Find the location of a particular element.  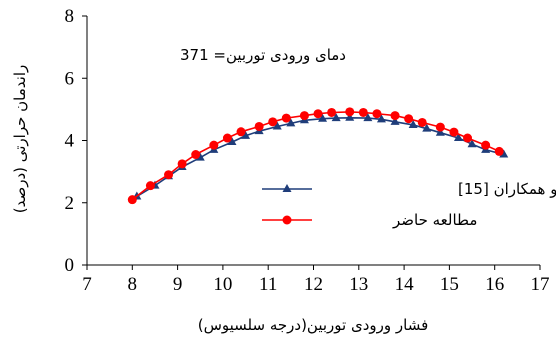

x-tick-label: 17 is located at coordinates (540, 284).